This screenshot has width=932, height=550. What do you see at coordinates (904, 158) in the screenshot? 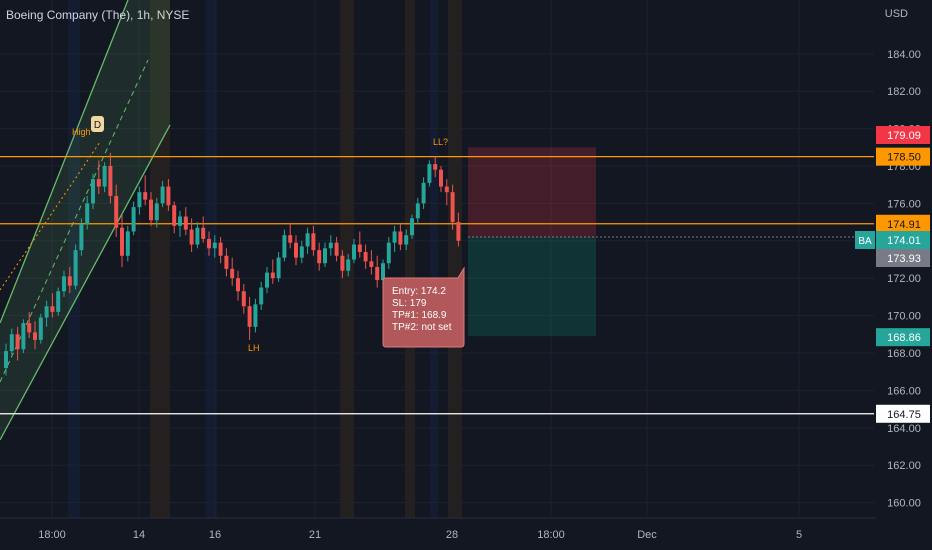
I see `level-price-badge-label: 178.50` at bounding box center [904, 158].